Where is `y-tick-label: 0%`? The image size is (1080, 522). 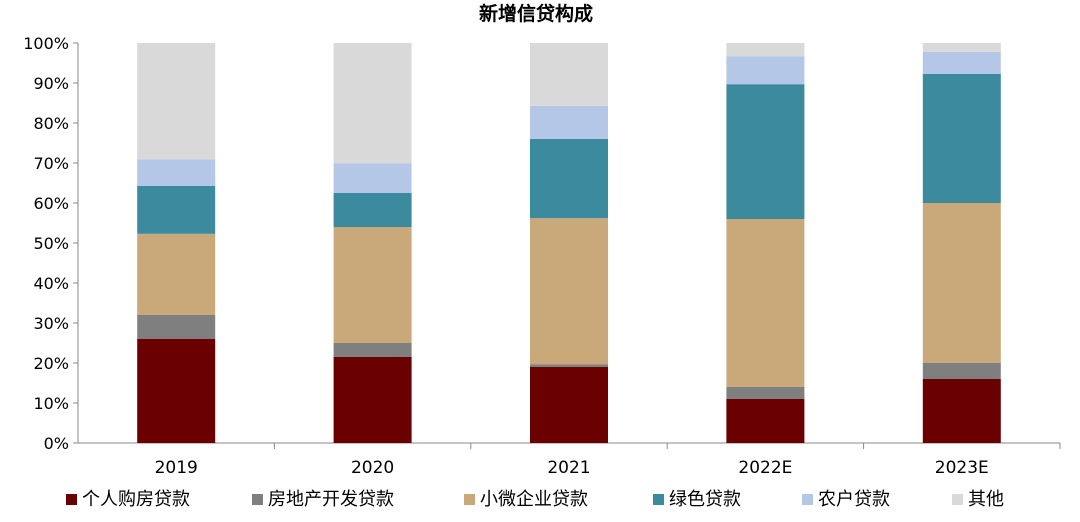
y-tick-label: 0% is located at coordinates (56, 443).